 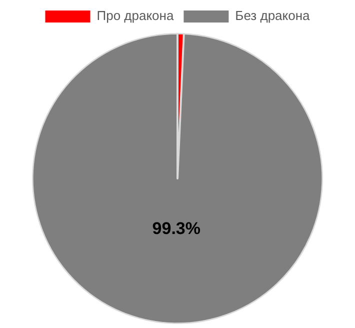 What do you see at coordinates (135, 16) in the screenshot?
I see `legend-label: Про дракона` at bounding box center [135, 16].